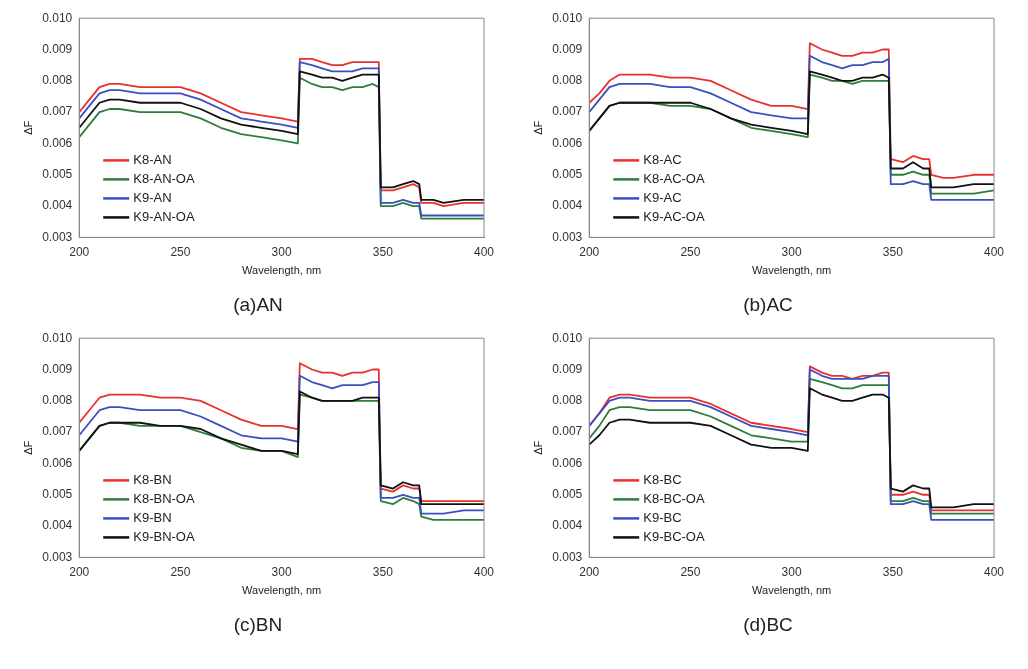 This screenshot has width=1028, height=669. Describe the element at coordinates (674, 498) in the screenshot. I see `legend-label: K8-BC-OA` at that location.